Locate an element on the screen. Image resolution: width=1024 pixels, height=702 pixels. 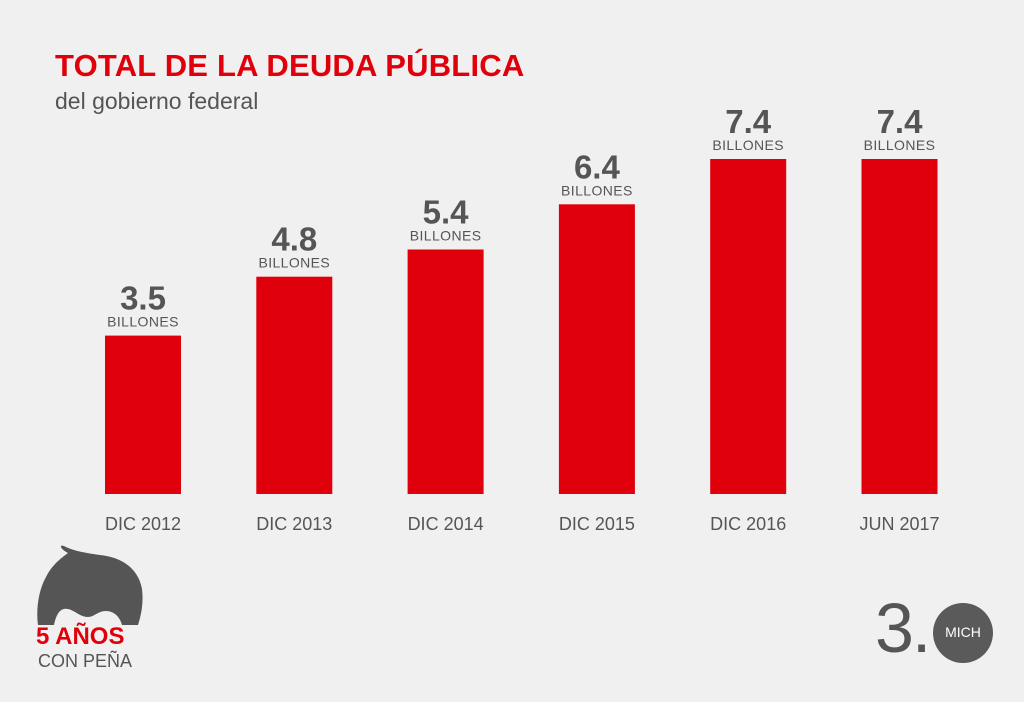
category-label: JUN 2017 is located at coordinates (899, 524).